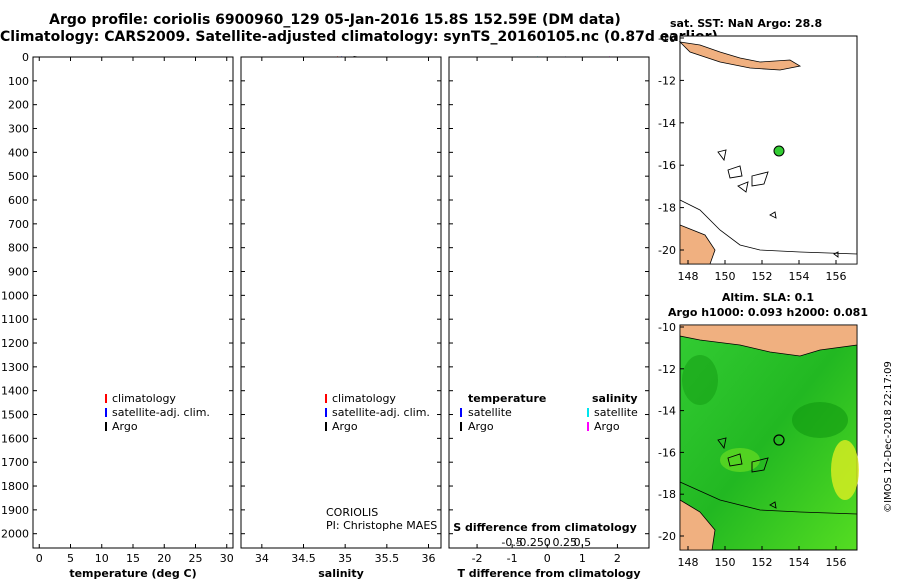 Image resolution: width=900 pixels, height=580 pixels. Describe the element at coordinates (15, 438) in the screenshot. I see `depth-tick-label-16: 1600` at that location.